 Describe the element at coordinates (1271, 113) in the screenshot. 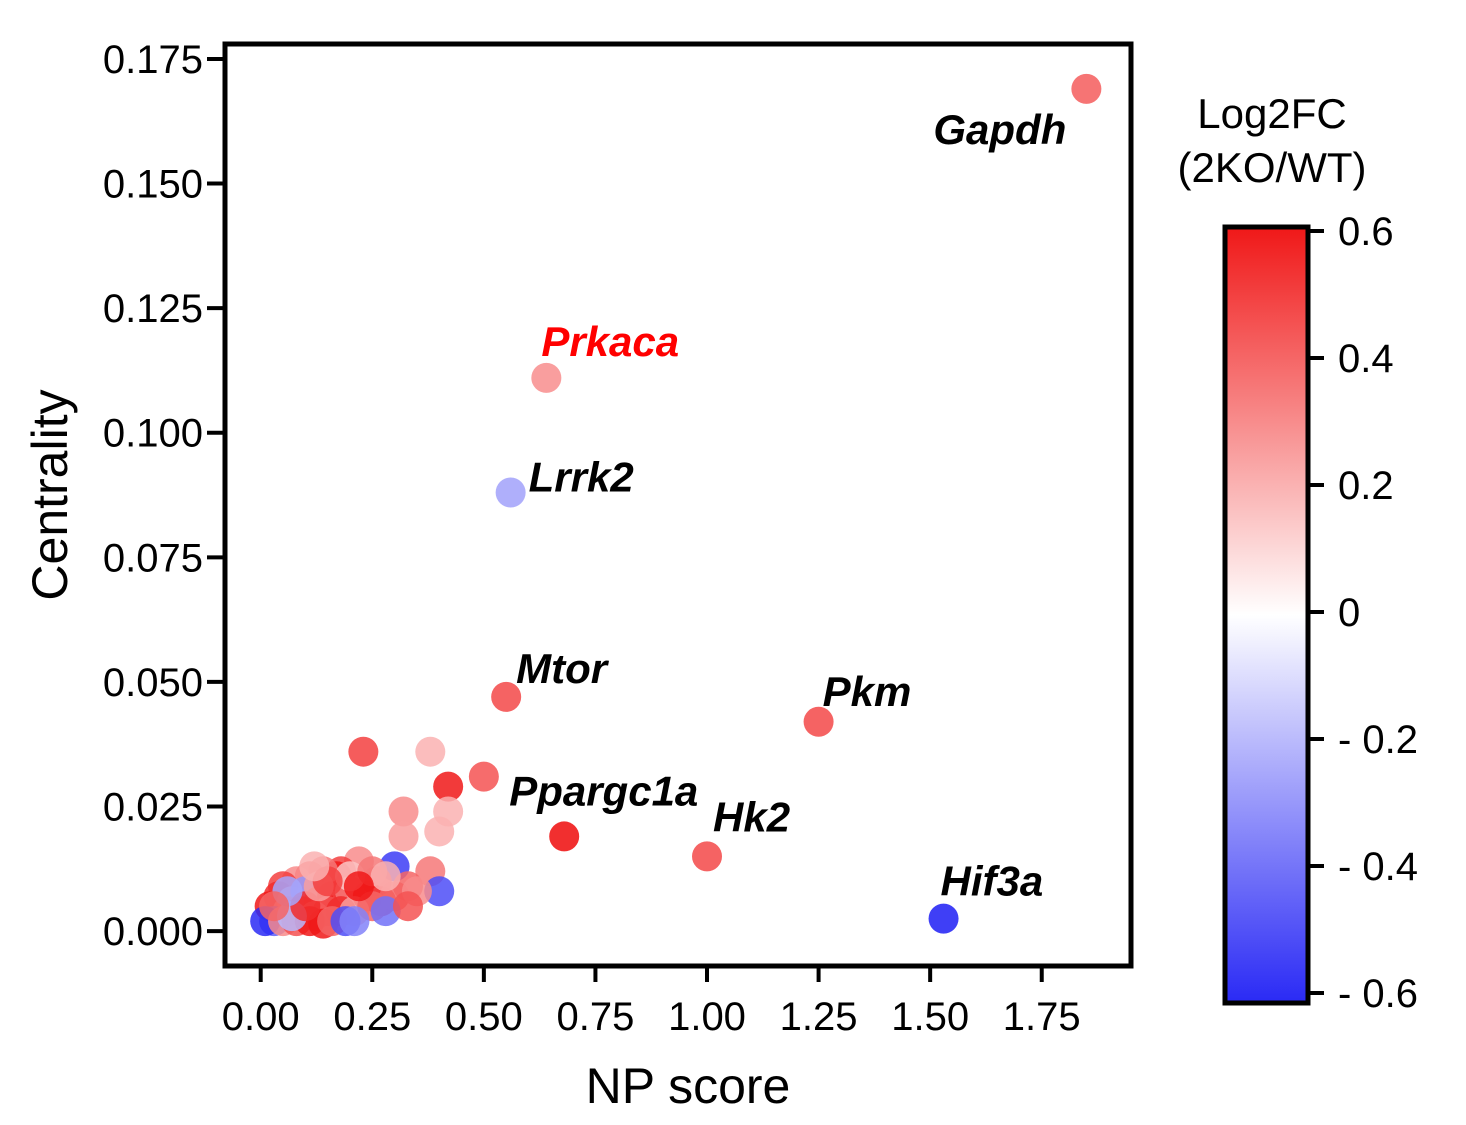

I see `colorbar-title-line-1: Log2FC` at that location.